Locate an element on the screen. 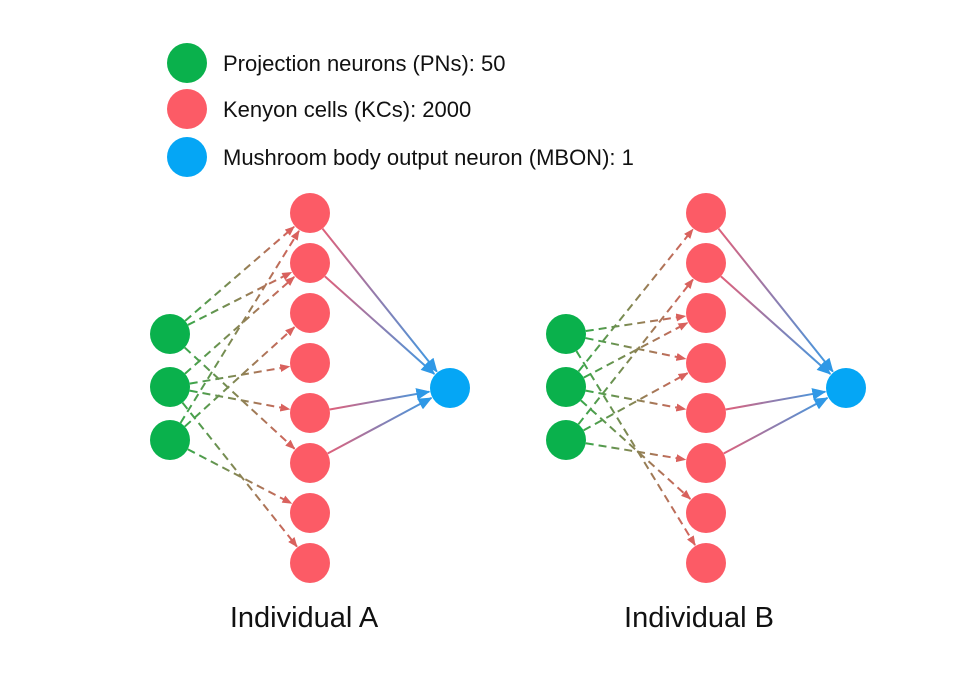  legend-label-kc: Kenyon cells (KCs): 2000 is located at coordinates (347, 109).